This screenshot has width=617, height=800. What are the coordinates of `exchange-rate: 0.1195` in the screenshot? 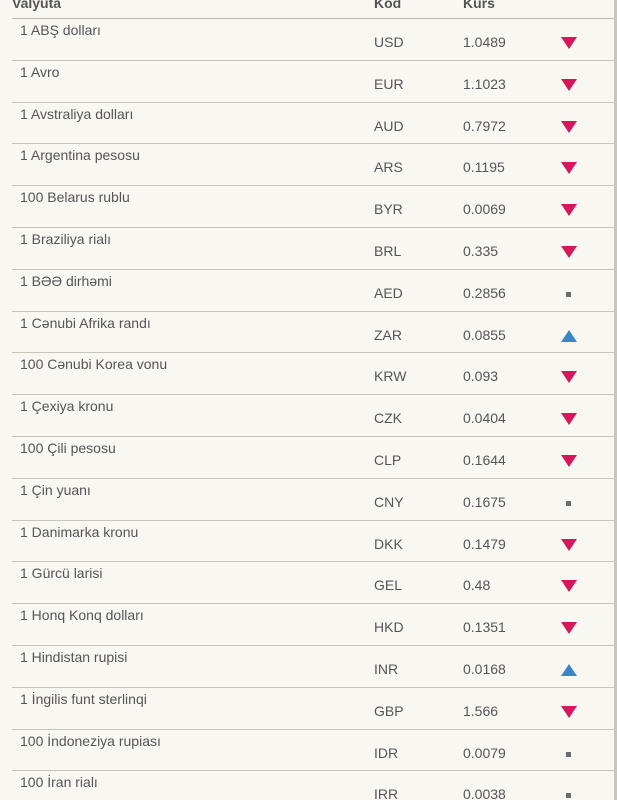 It's located at (484, 167).